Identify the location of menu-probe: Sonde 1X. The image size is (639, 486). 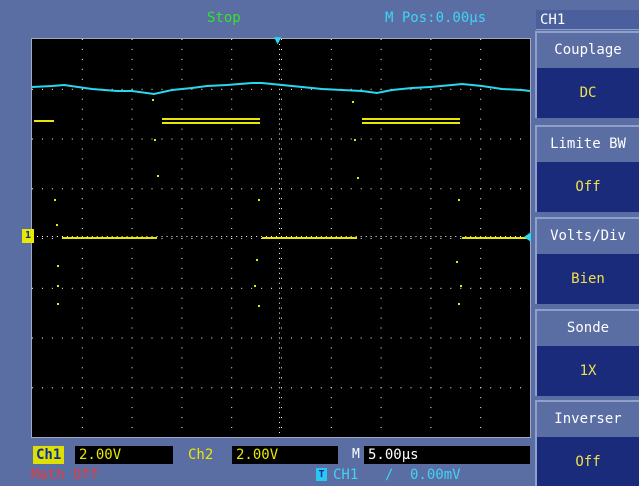
(587, 352).